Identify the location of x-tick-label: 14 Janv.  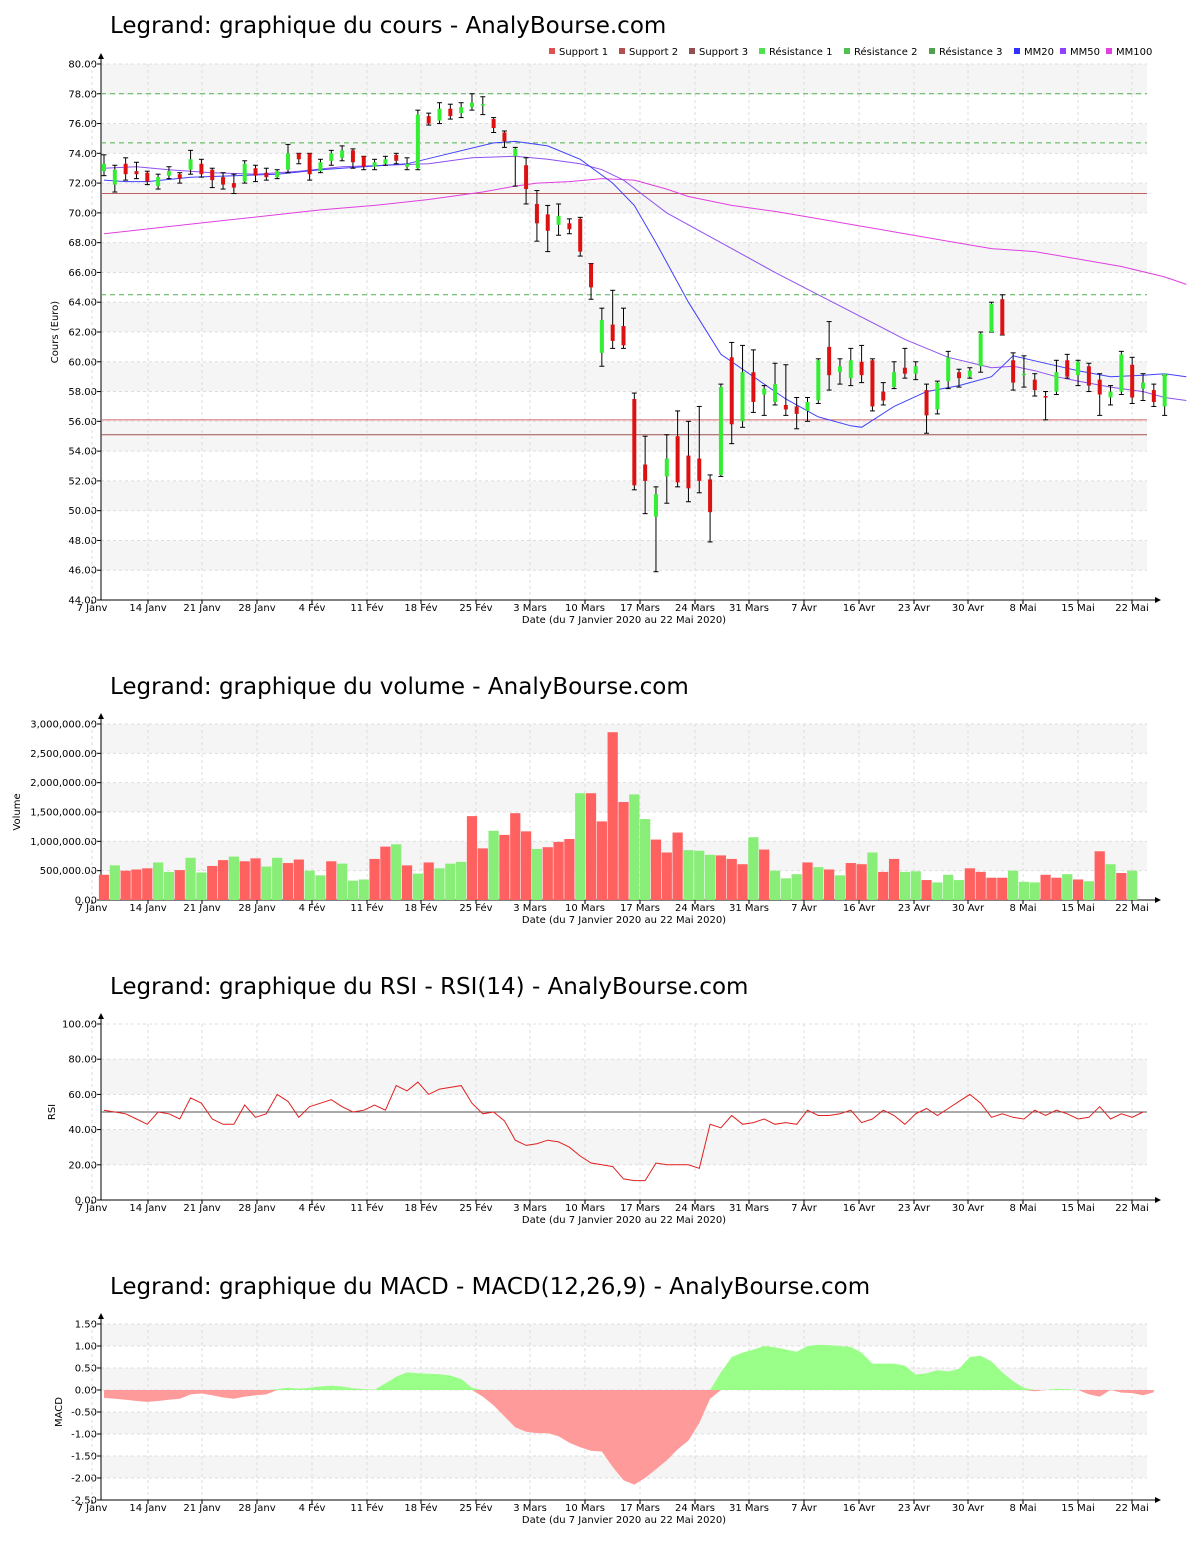
(147, 908).